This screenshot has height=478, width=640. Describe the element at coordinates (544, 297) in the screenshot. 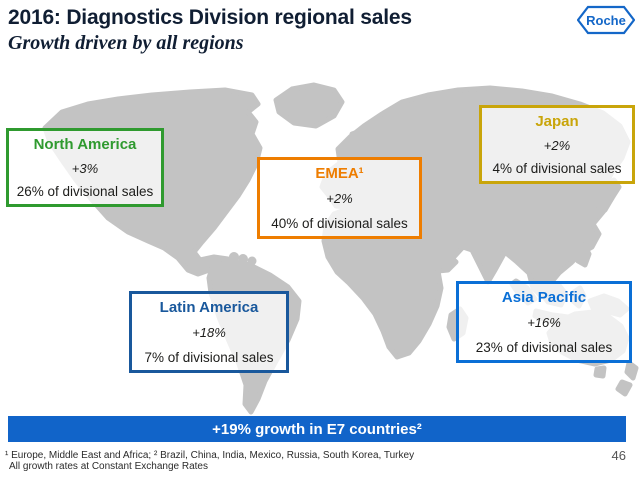

I see `region-name: Asia Pacific` at that location.